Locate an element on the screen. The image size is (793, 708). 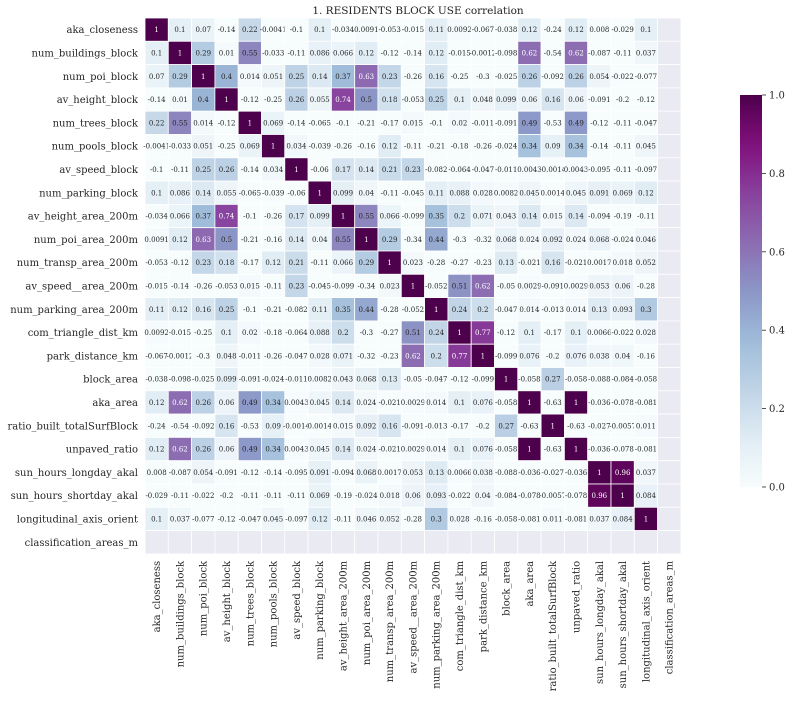
cell-value-label: 0.62 is located at coordinates (576, 53).